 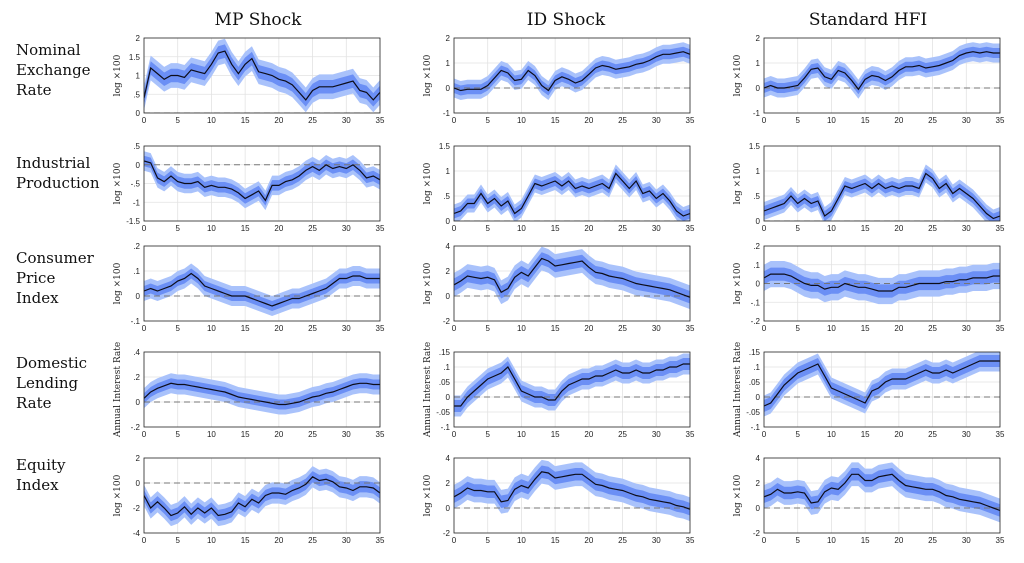 I want to click on row-label-line: Index, so click(x=37, y=298).